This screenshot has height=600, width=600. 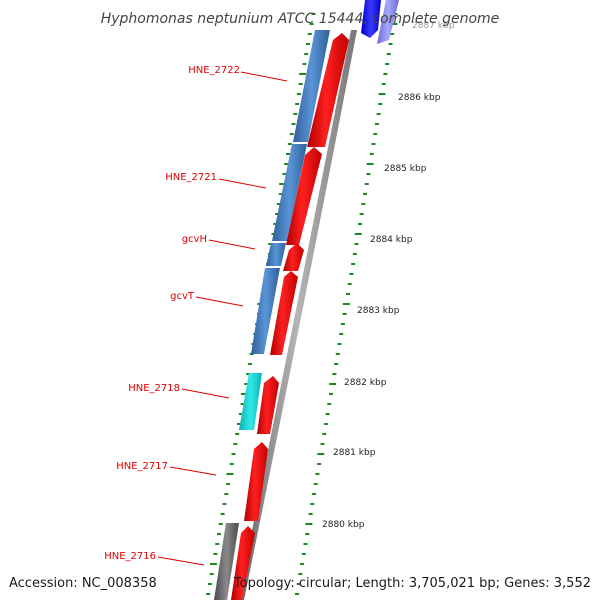 What do you see at coordinates (191, 177) in the screenshot?
I see `gene-label-hne-2721: HNE_2721` at bounding box center [191, 177].